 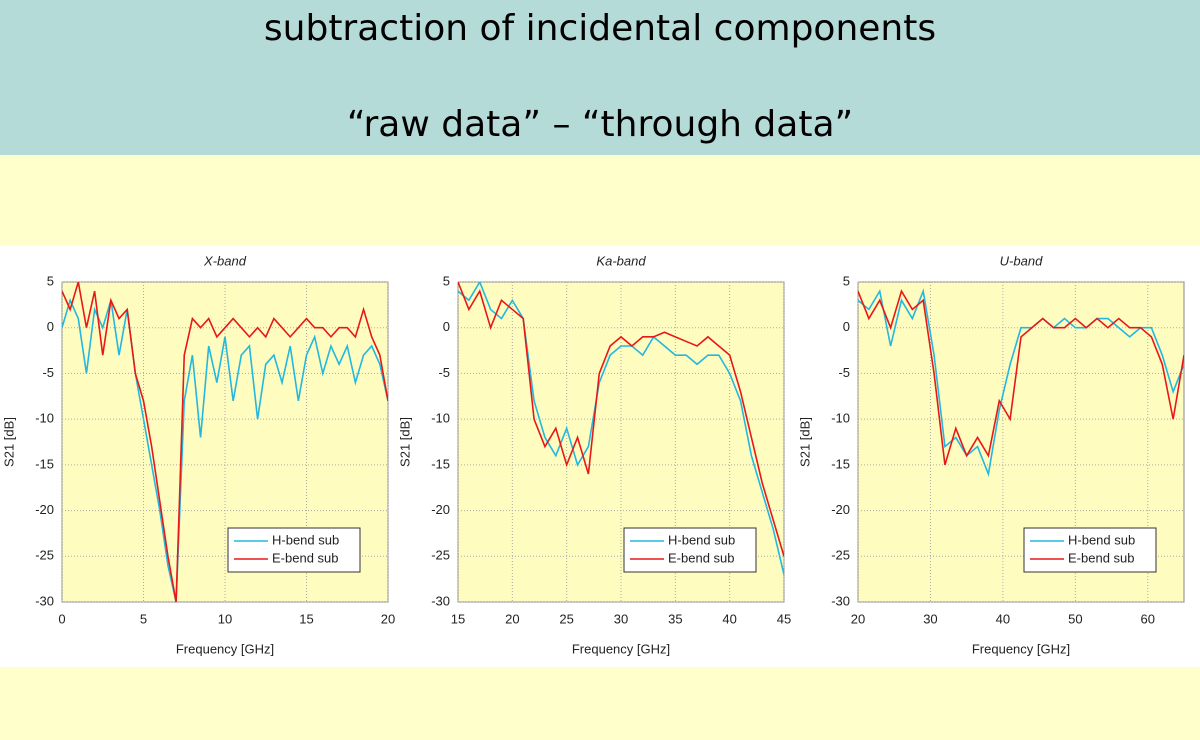 What do you see at coordinates (600, 124) in the screenshot?
I see `subtitle-line: “raw data” – “through data”` at bounding box center [600, 124].